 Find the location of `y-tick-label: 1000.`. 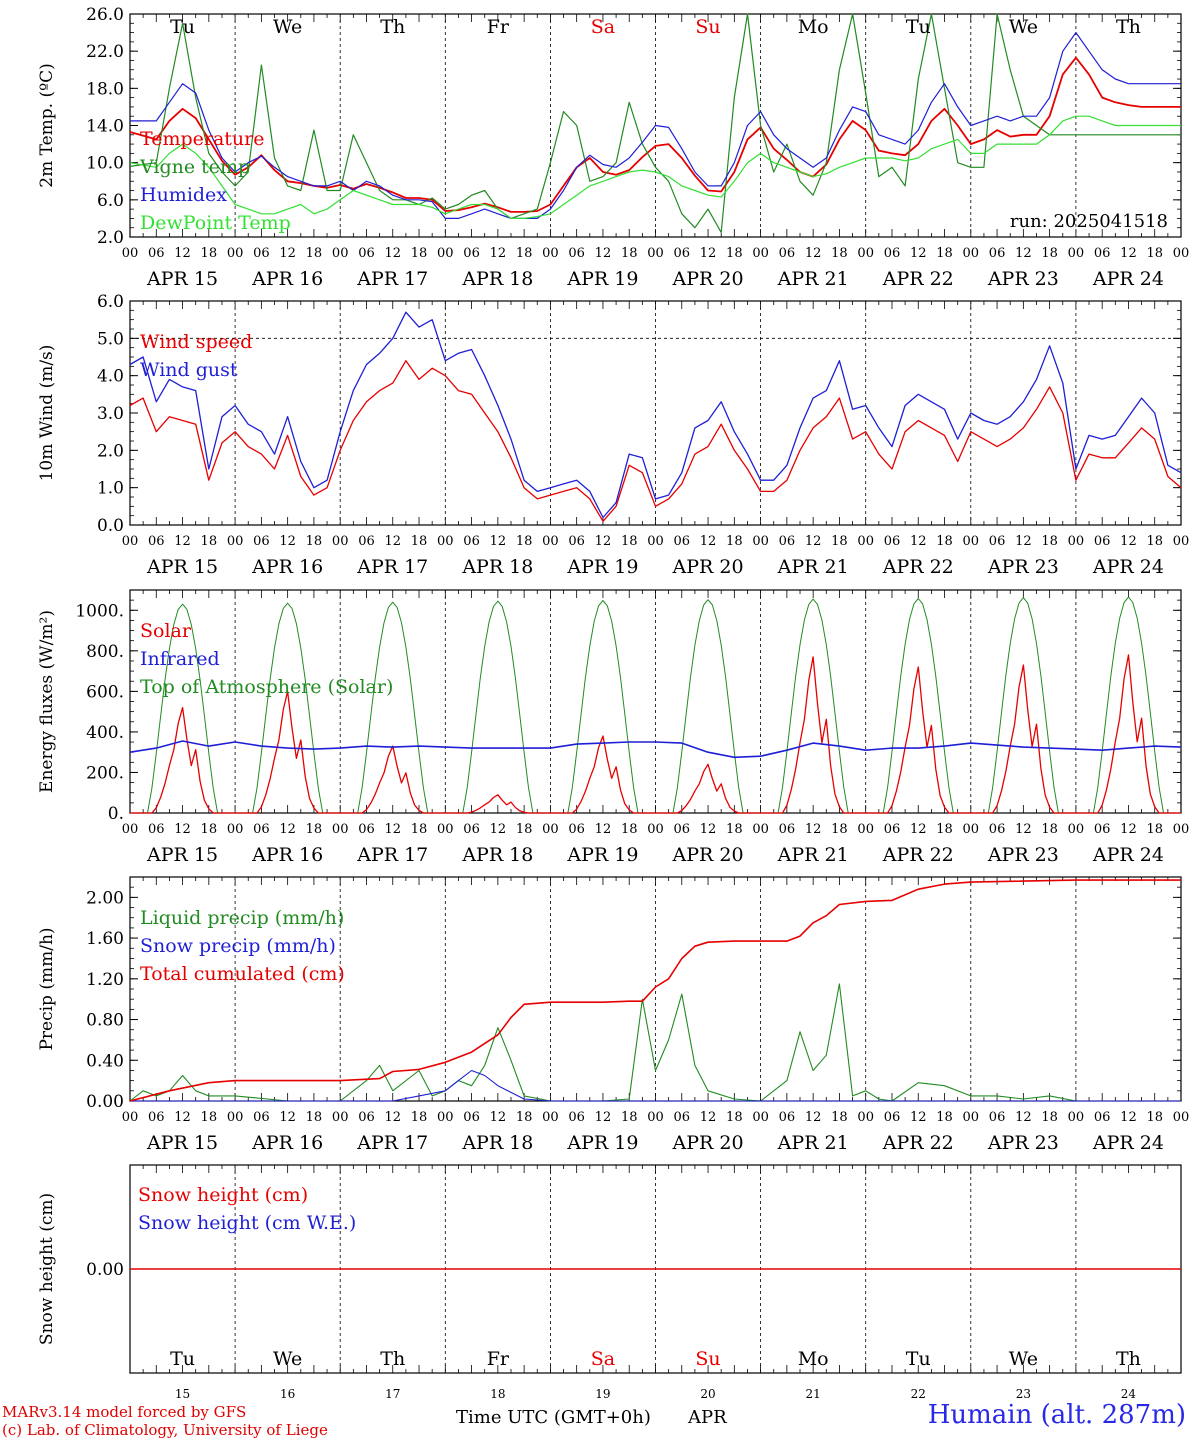

y-tick-label: 1000. is located at coordinates (99, 611).